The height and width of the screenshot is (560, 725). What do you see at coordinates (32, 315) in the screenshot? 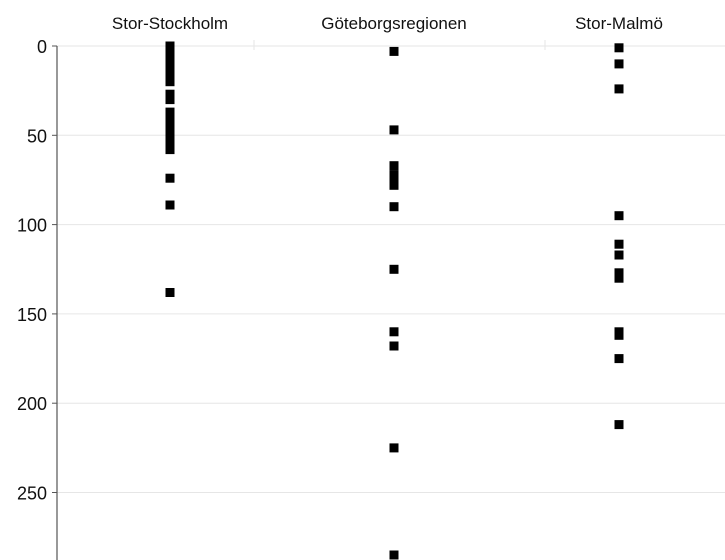
I see `y-tick-label: 150` at bounding box center [32, 315].